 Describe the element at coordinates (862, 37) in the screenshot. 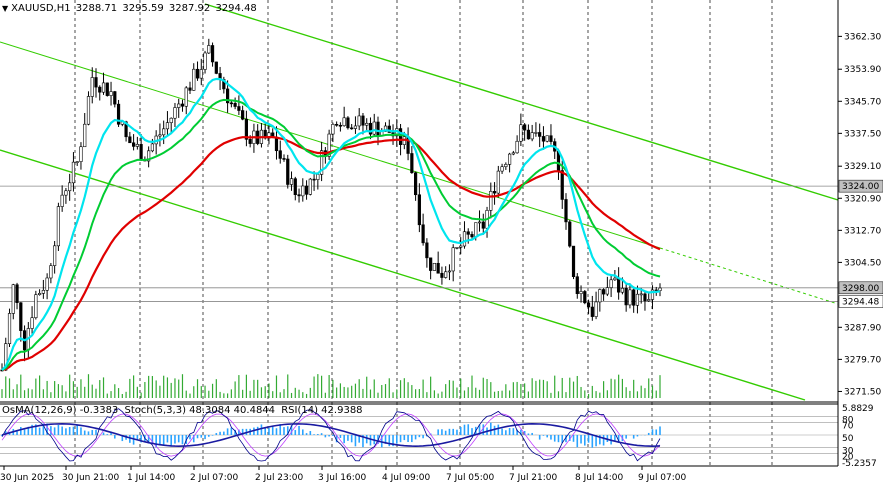

I see `y-tick-label: 3362.30` at that location.